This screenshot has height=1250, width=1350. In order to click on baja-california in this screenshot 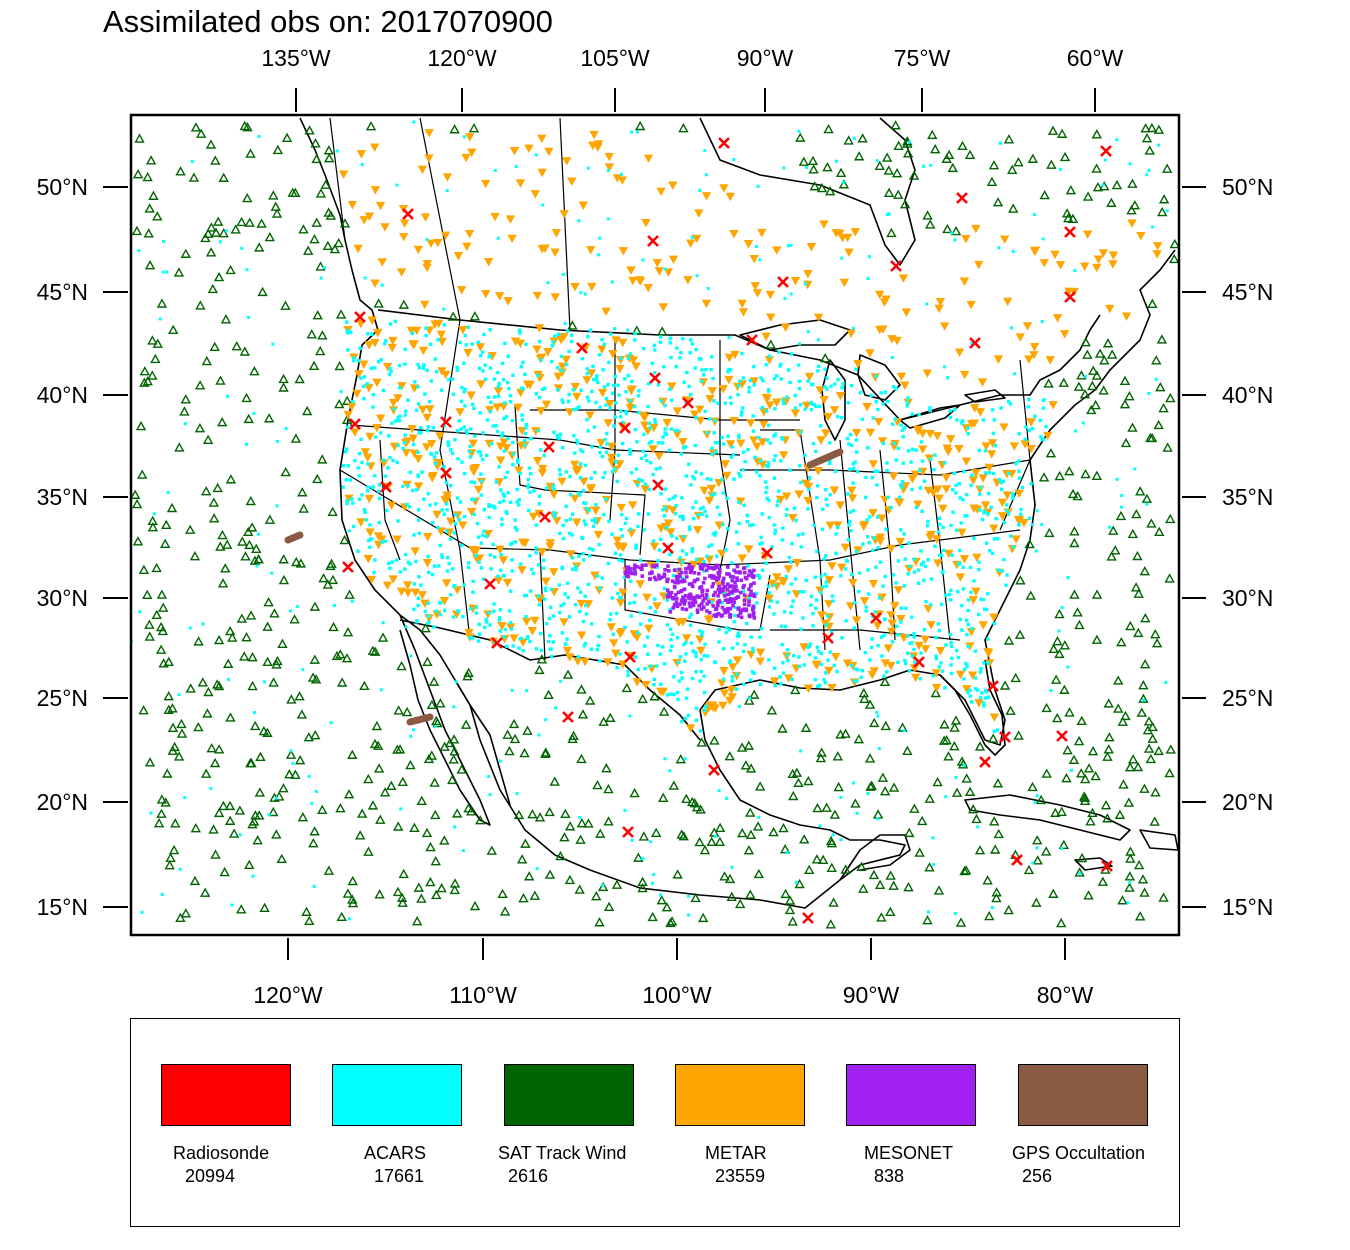, I will do `click(445, 720)`.